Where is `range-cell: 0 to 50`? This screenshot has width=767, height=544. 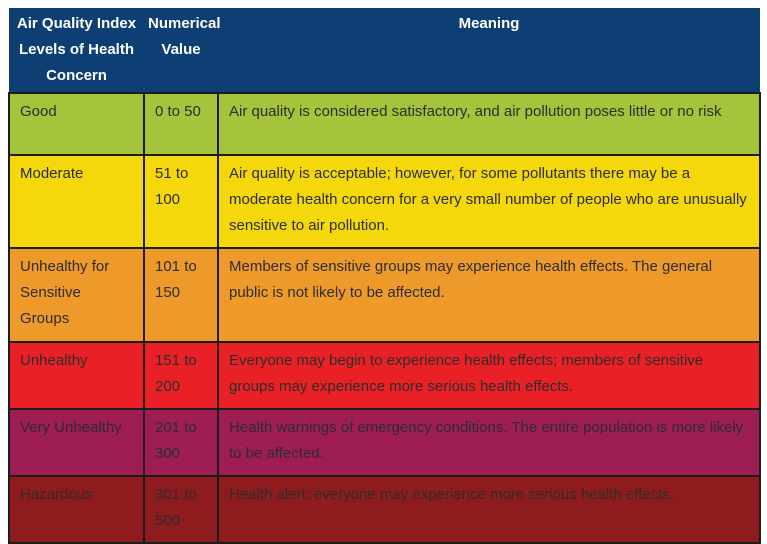 range-cell: 0 to 50 is located at coordinates (181, 124).